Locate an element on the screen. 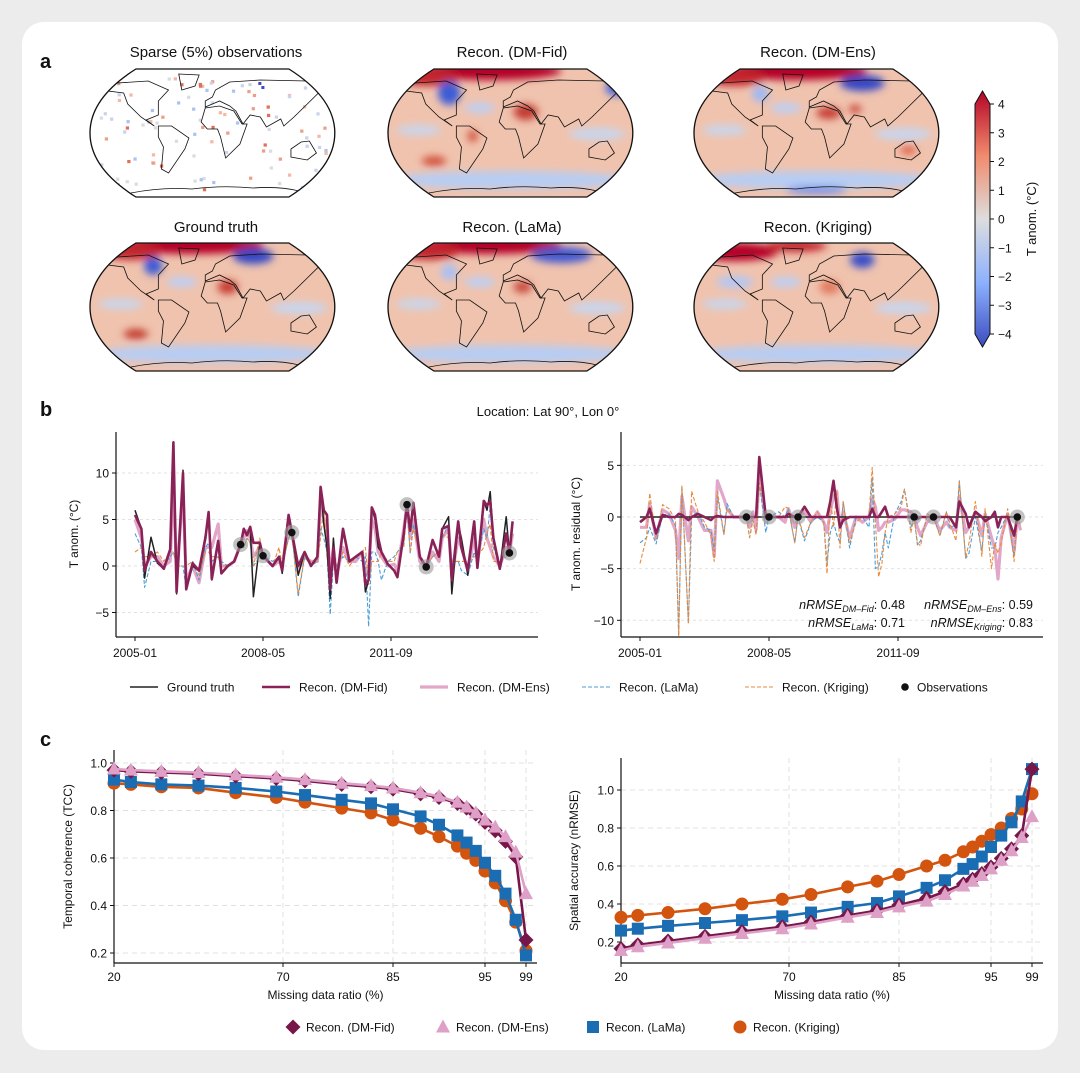 The height and width of the screenshot is (1073, 1080). nrmse-metric: nRMSEDM–Fid: 0.48 is located at coordinates (852, 606).